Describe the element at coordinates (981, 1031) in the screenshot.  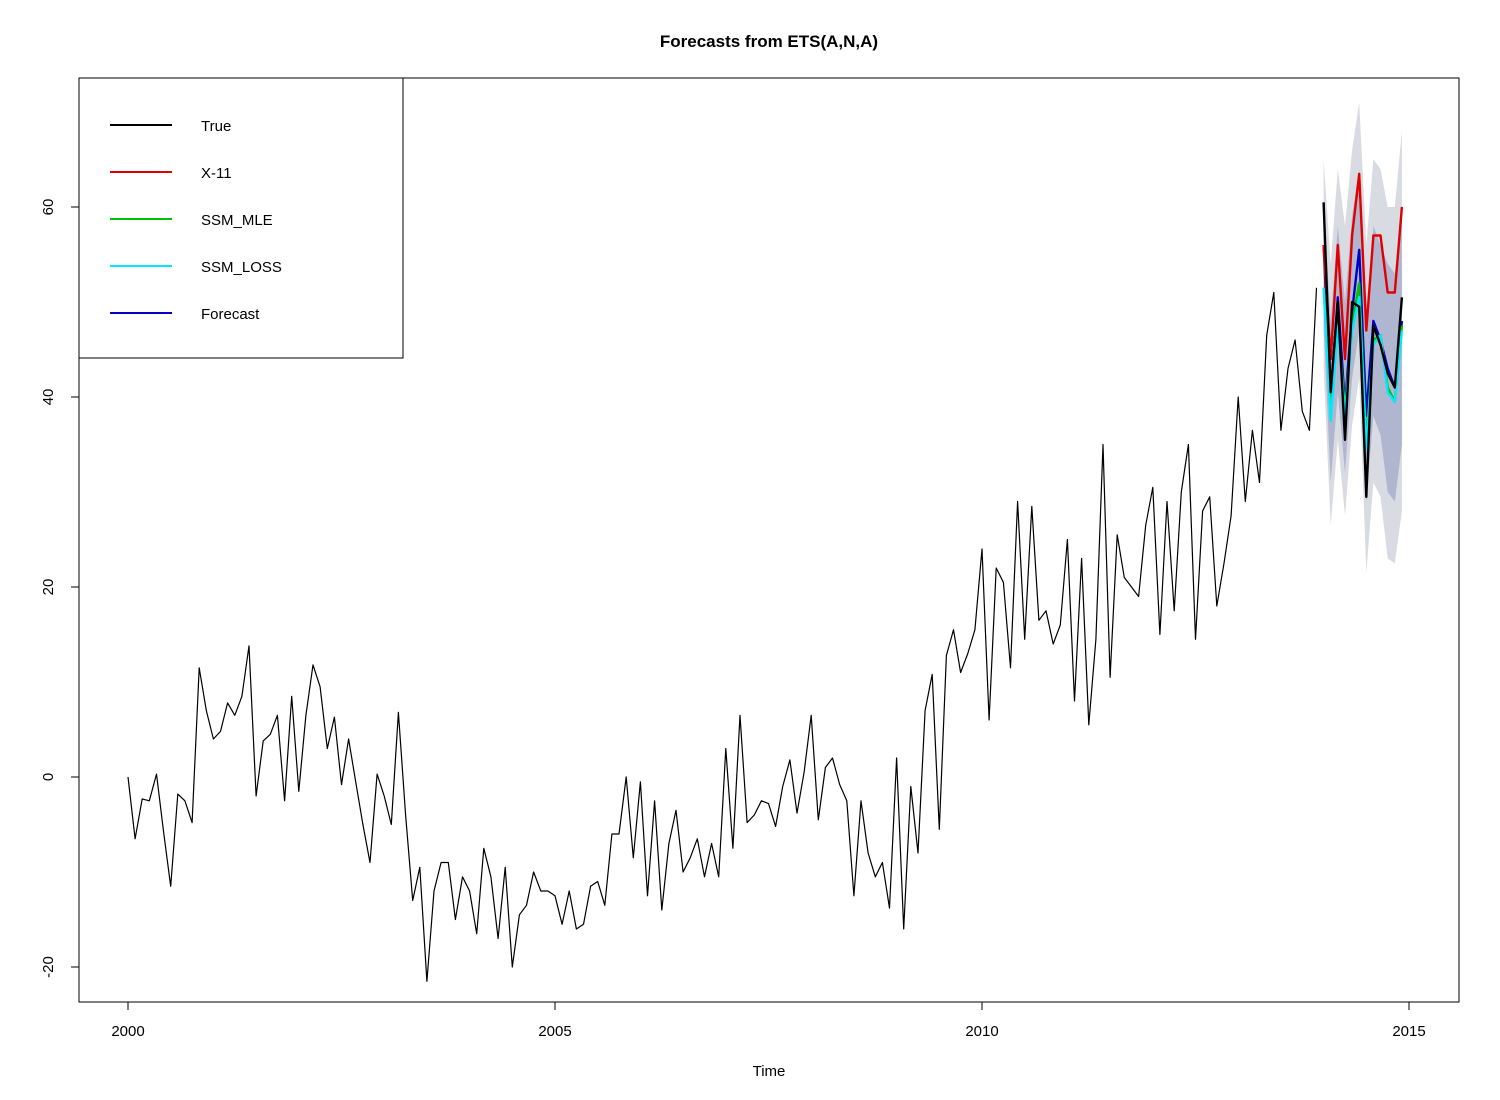
I see `x-tick-label: 2010` at that location.